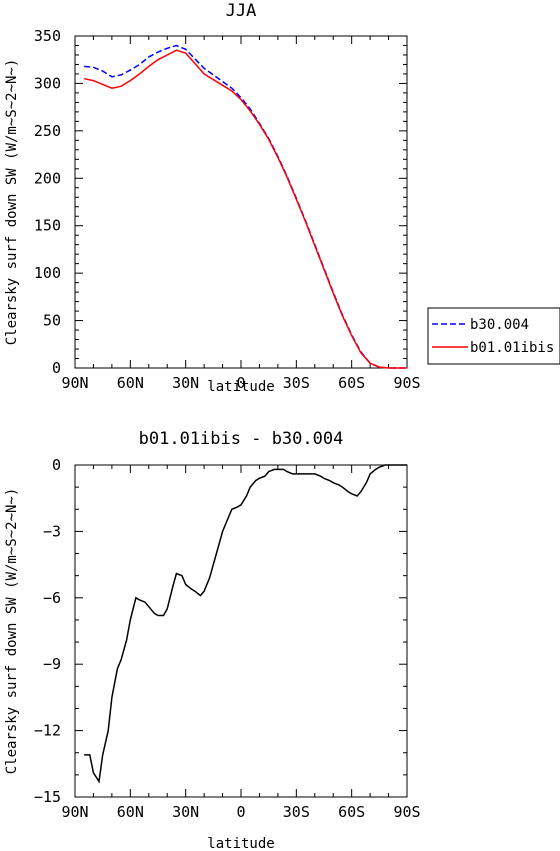  I want to click on y-tick-label: −12, so click(47, 731).